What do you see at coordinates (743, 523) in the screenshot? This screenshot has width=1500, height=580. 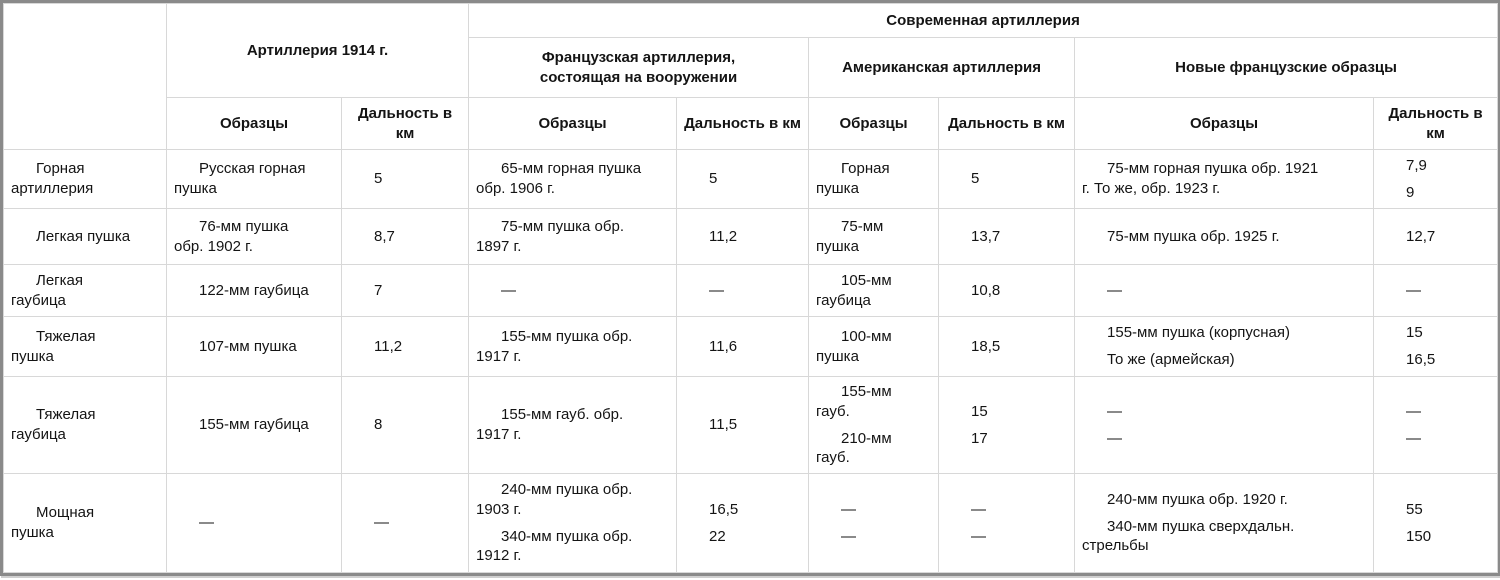 I see `data-cell: 16,5 22` at bounding box center [743, 523].